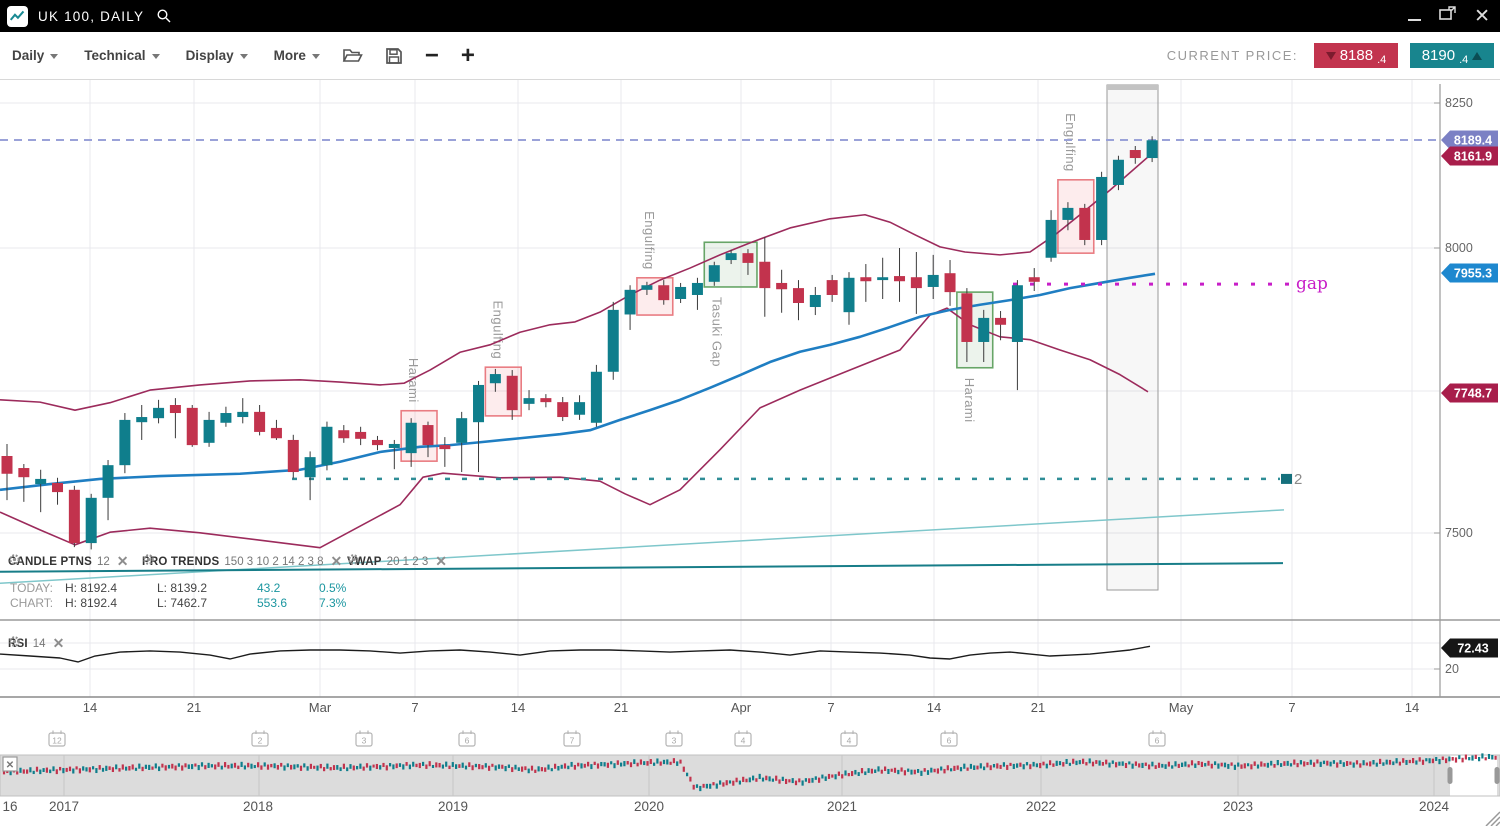 The image size is (1500, 826). What do you see at coordinates (1452, 55) in the screenshot?
I see `ask-price-badge: 8190.4` at bounding box center [1452, 55].